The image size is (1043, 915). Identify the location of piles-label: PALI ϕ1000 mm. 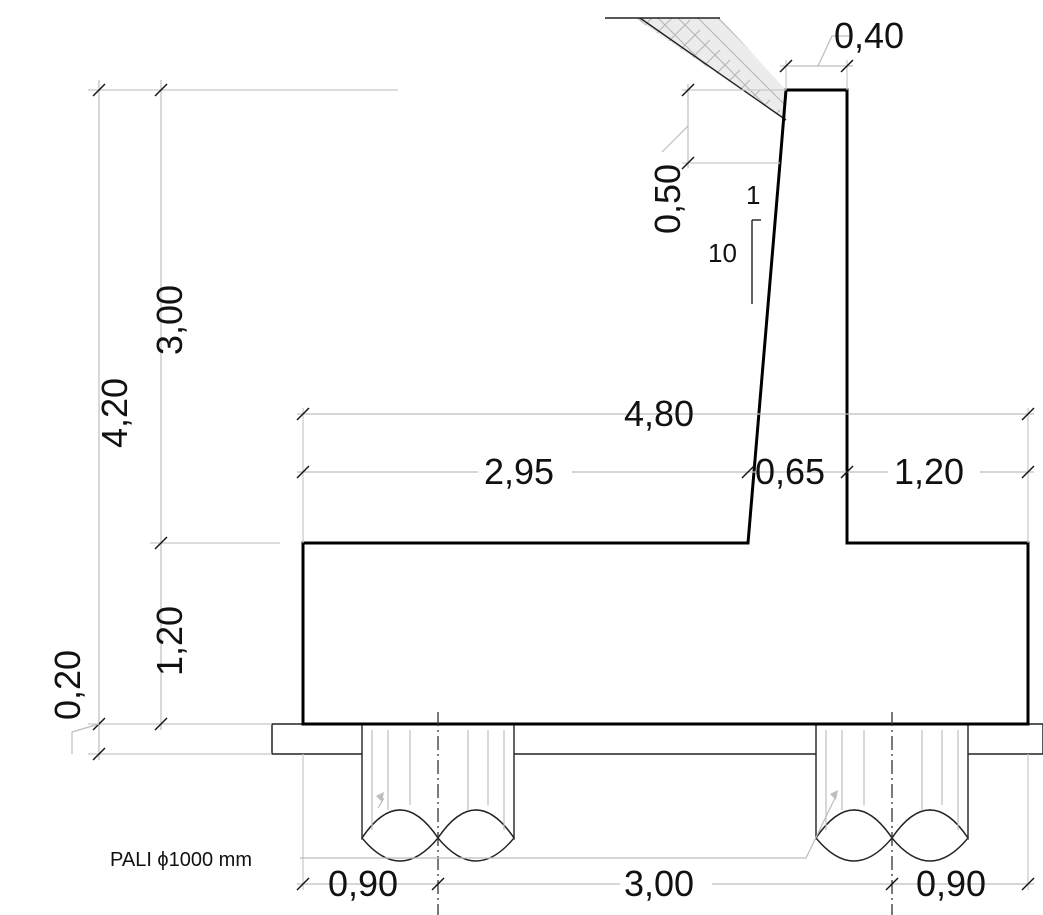
(181, 860).